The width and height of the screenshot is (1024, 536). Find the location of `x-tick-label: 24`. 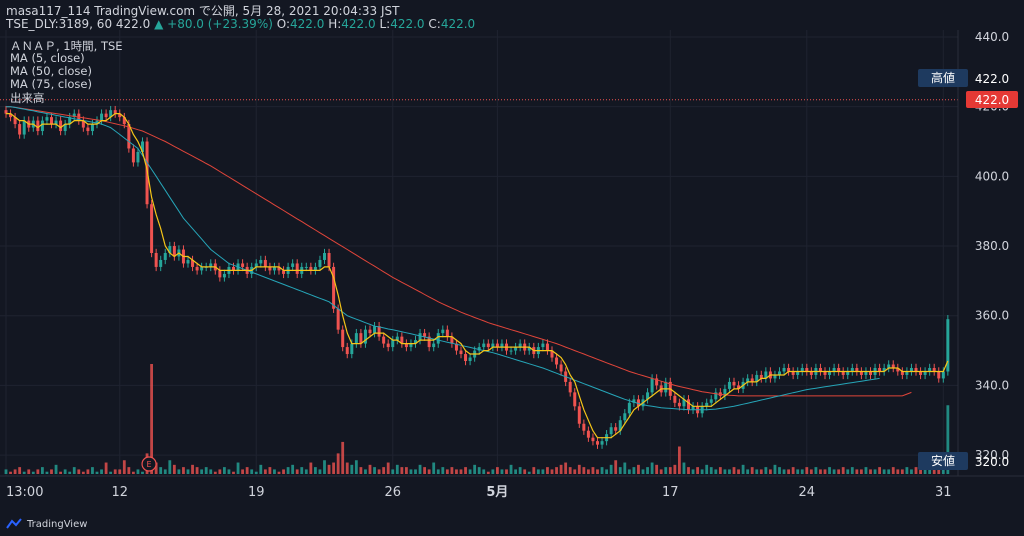

x-tick-label: 24 is located at coordinates (807, 492).